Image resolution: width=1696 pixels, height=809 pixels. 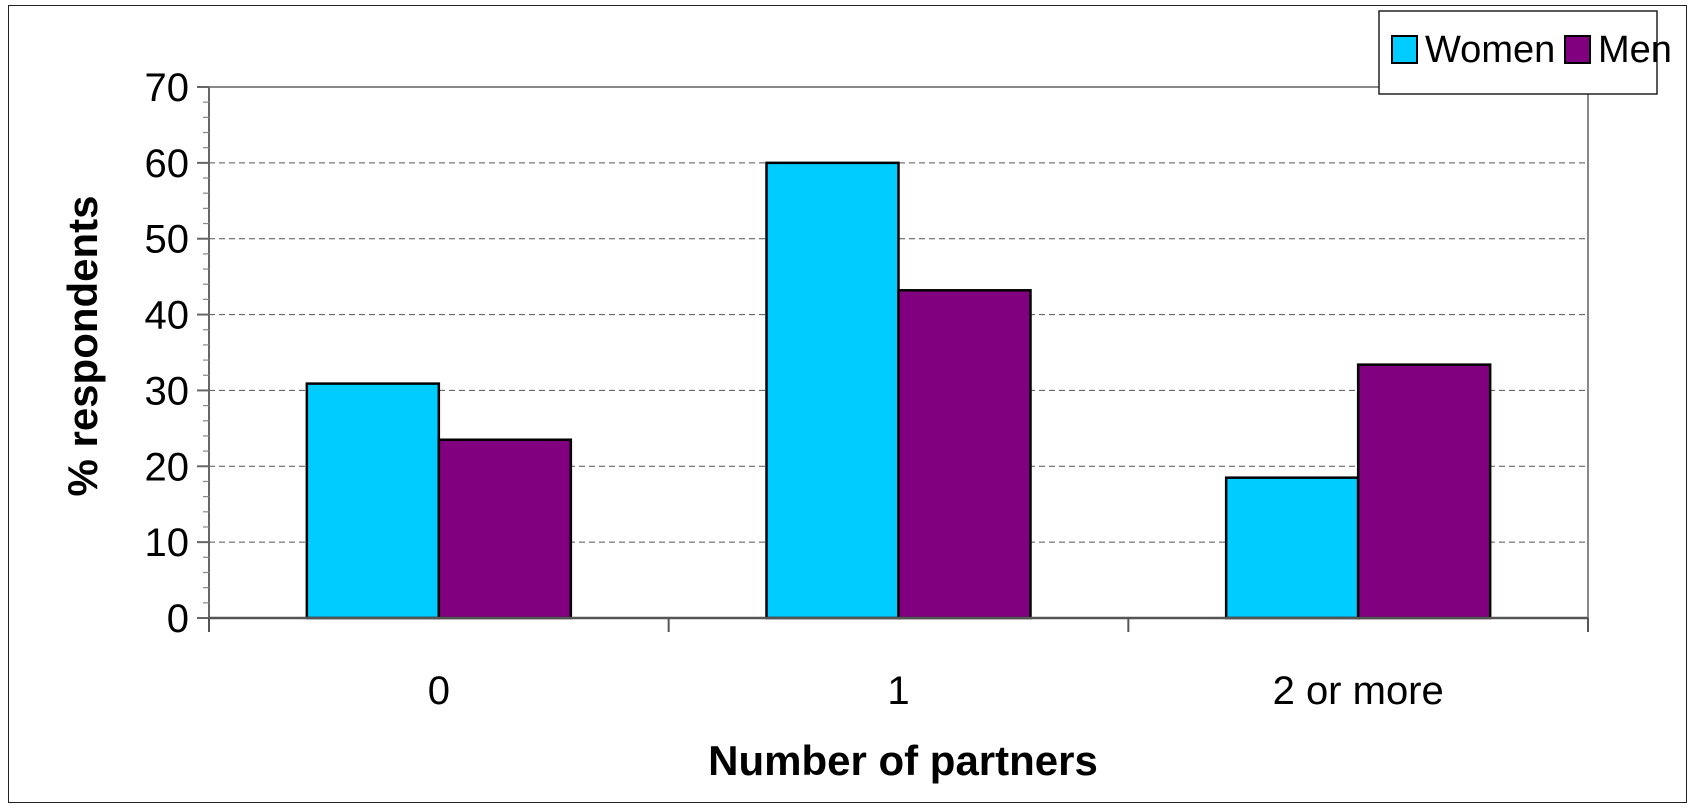 I want to click on y-tick-label-70: 70, so click(x=167, y=88).